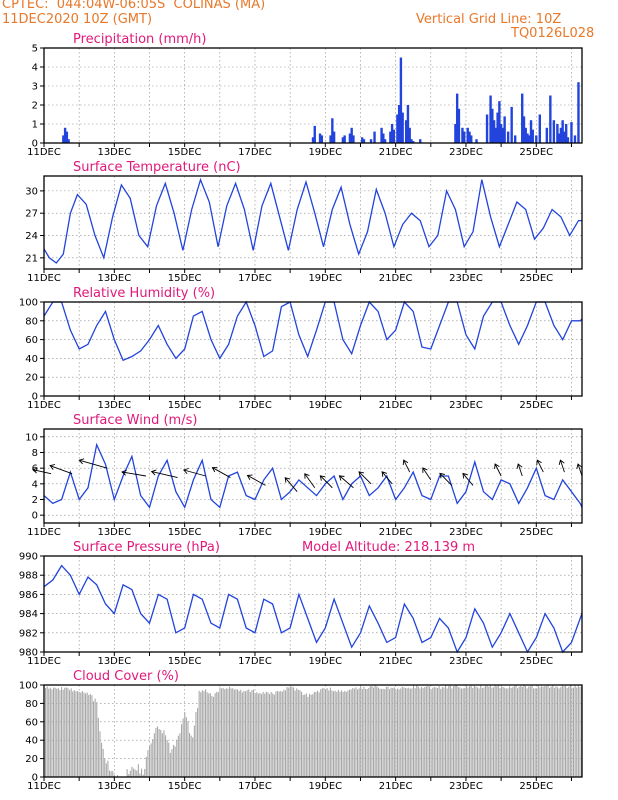 The height and width of the screenshot is (800, 618). I want to click on y-tick-label: 10, so click(31, 437).